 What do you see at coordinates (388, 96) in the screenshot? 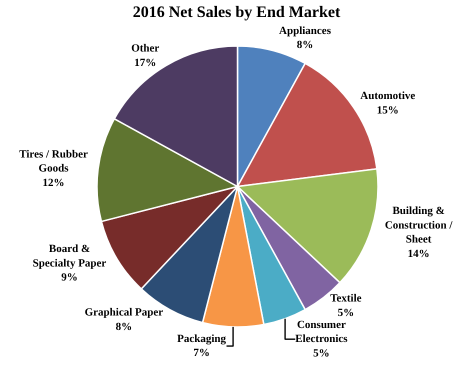
I see `slice-label: Automotive` at bounding box center [388, 96].